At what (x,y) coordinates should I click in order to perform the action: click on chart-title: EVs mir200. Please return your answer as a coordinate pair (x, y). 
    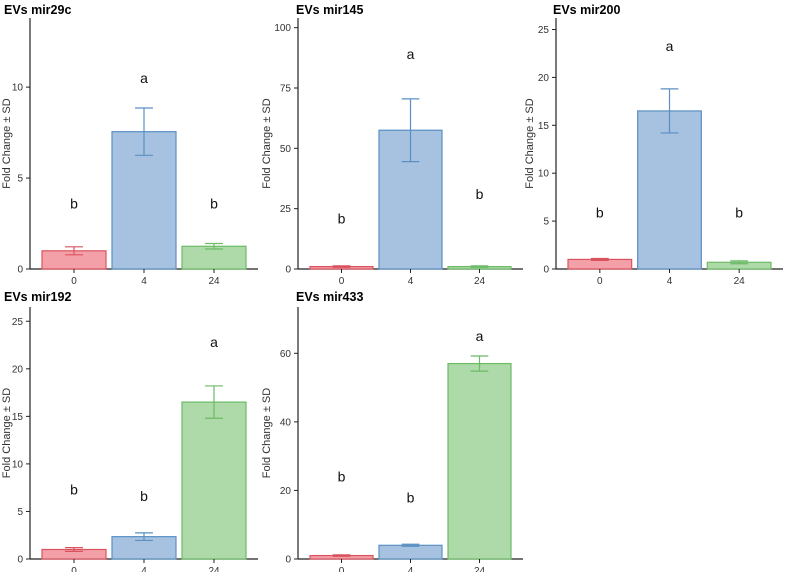
    Looking at the image, I should click on (586, 10).